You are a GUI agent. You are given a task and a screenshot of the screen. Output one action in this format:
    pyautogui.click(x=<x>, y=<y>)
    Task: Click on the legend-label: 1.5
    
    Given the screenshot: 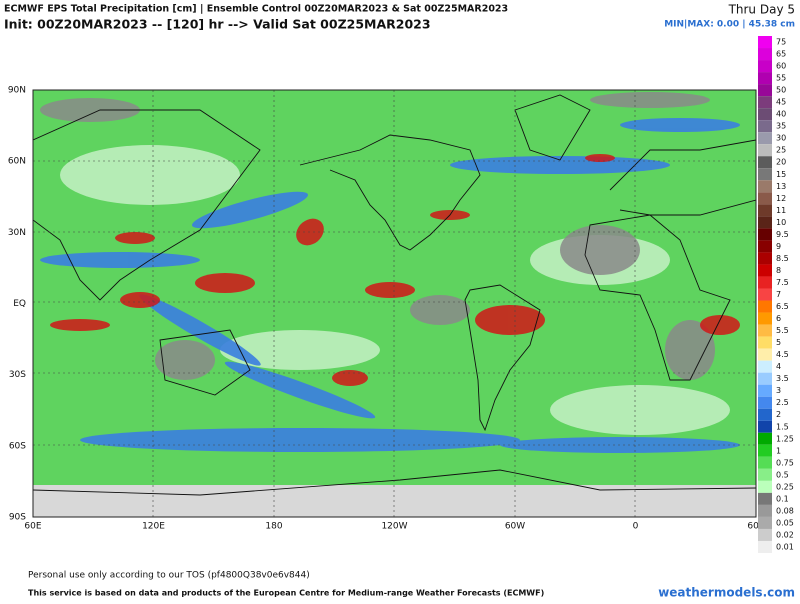 What is the action you would take?
    pyautogui.click(x=782, y=426)
    